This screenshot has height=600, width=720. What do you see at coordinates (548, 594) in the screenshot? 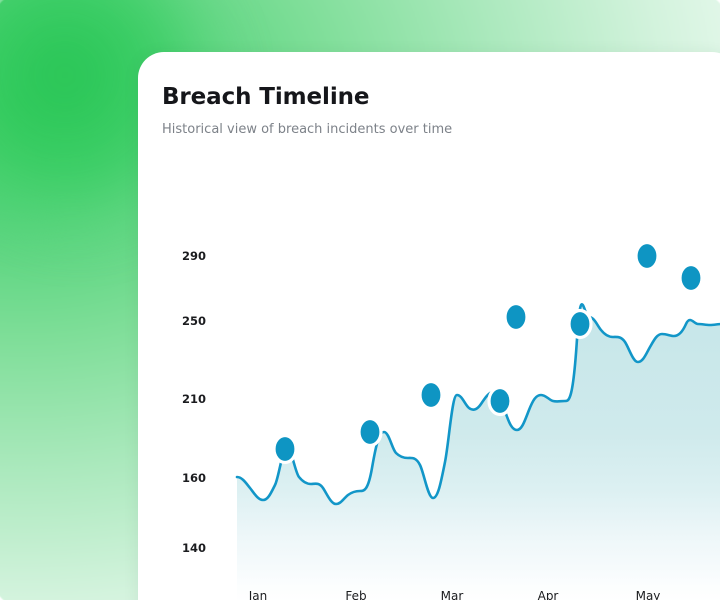
I see `x-tick-label: Apr` at bounding box center [548, 594].